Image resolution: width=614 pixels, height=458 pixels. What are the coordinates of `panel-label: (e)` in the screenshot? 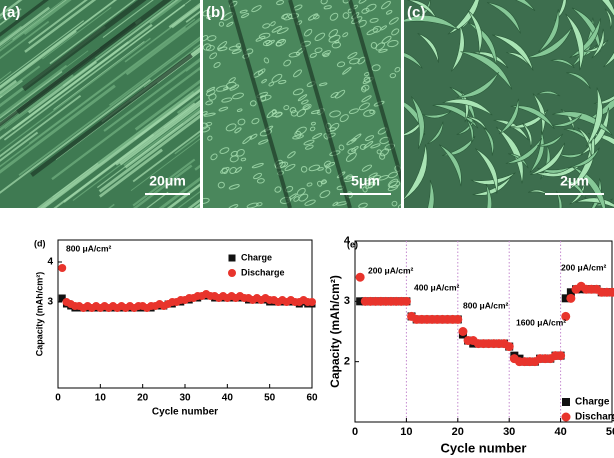 It's located at (352, 244).